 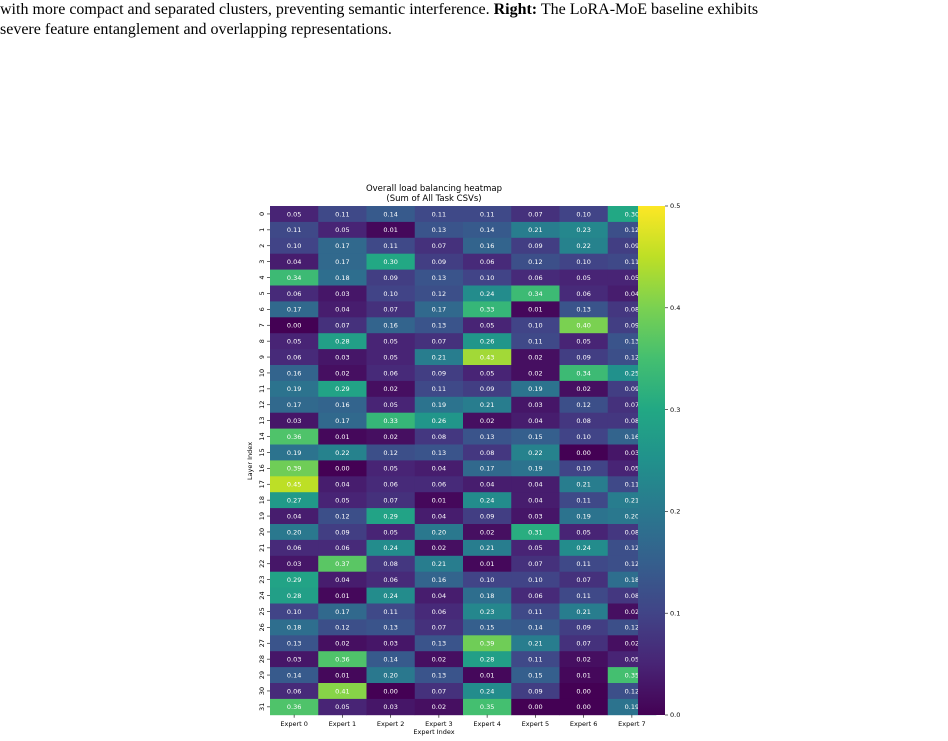 I want to click on y-tick-label: 11, so click(x=262, y=389).